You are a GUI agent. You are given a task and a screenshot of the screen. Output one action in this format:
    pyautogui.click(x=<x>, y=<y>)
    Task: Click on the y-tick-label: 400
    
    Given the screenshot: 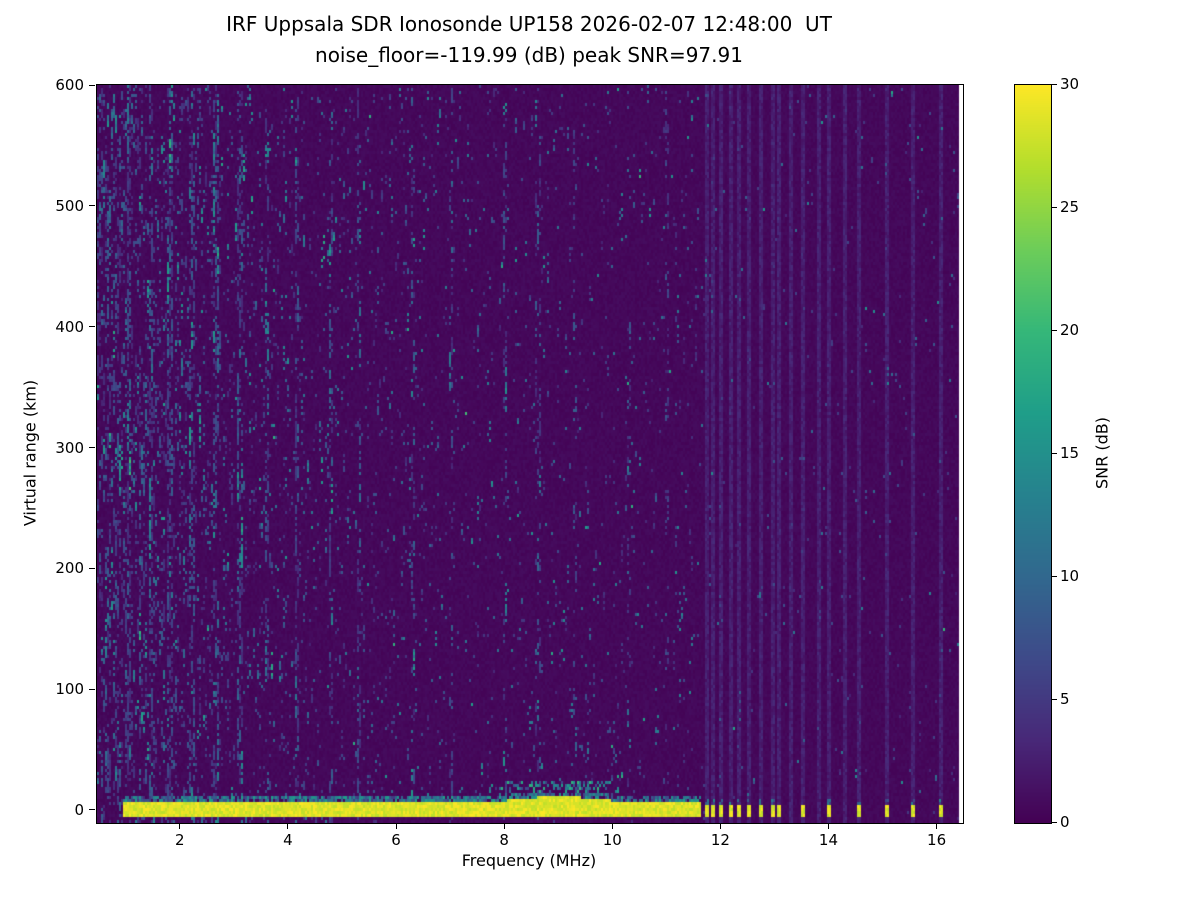 What is the action you would take?
    pyautogui.click(x=69, y=326)
    